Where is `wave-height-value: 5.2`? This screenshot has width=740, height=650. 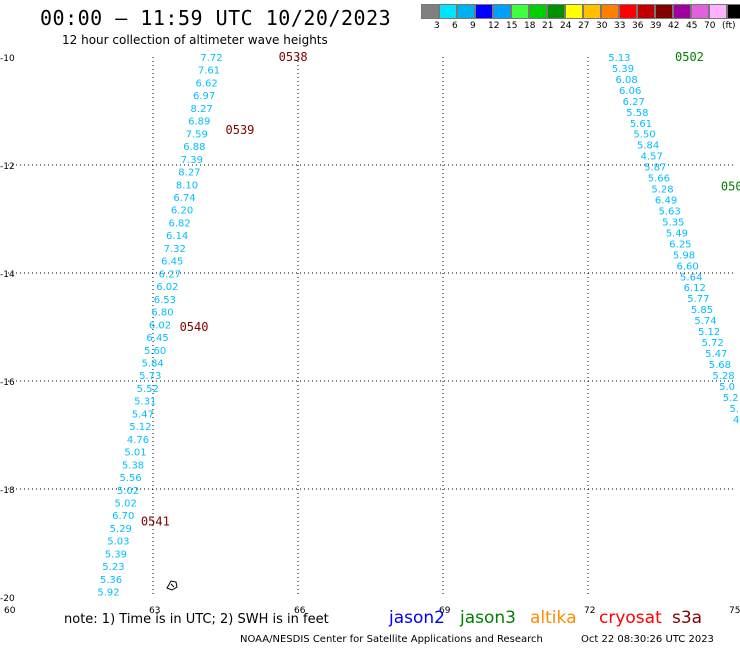
wave-height-value: 5.2 is located at coordinates (731, 398).